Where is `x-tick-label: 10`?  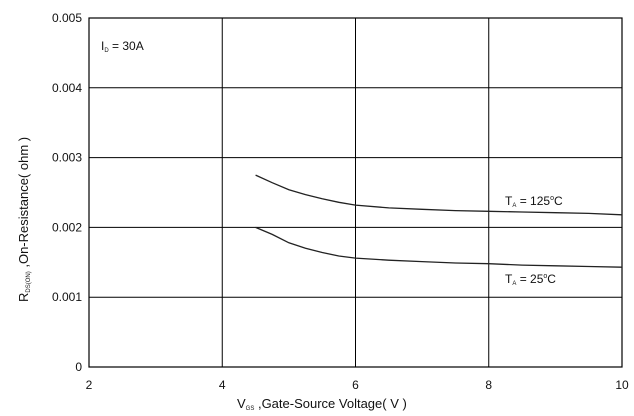
x-tick-label: 10 is located at coordinates (622, 385).